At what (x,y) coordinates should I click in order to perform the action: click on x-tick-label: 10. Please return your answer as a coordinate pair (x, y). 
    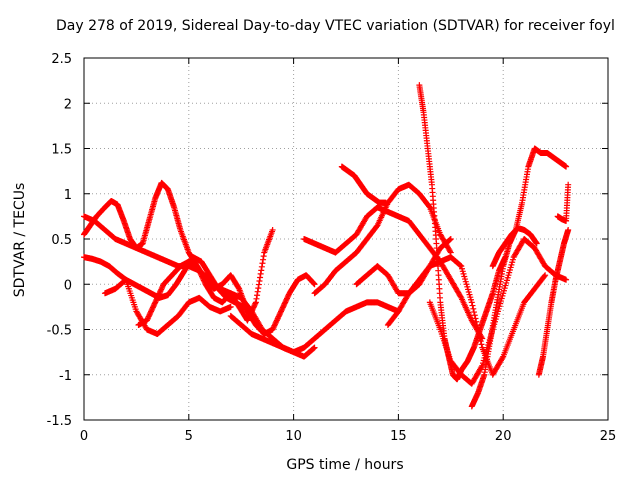
    Looking at the image, I should click on (293, 436).